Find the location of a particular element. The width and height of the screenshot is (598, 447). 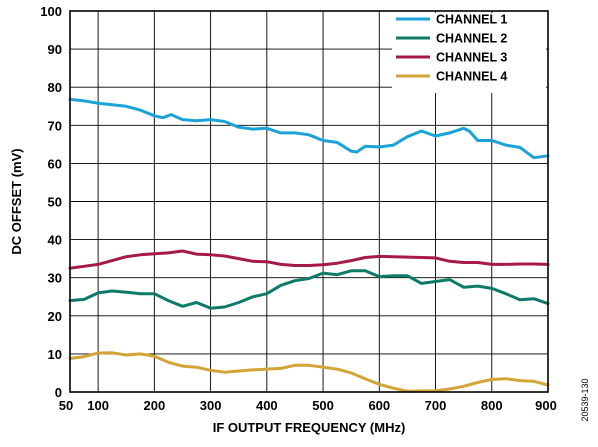

legend-label: CHANNEL 3 is located at coordinates (471, 58).